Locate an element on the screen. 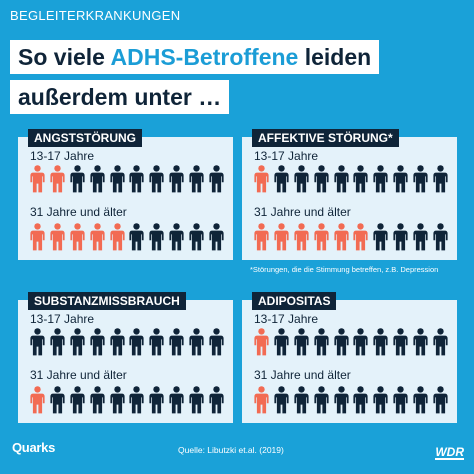 This screenshot has height=474, width=474. panel-title: SUBSTANZMISSBRAUCH is located at coordinates (107, 301).